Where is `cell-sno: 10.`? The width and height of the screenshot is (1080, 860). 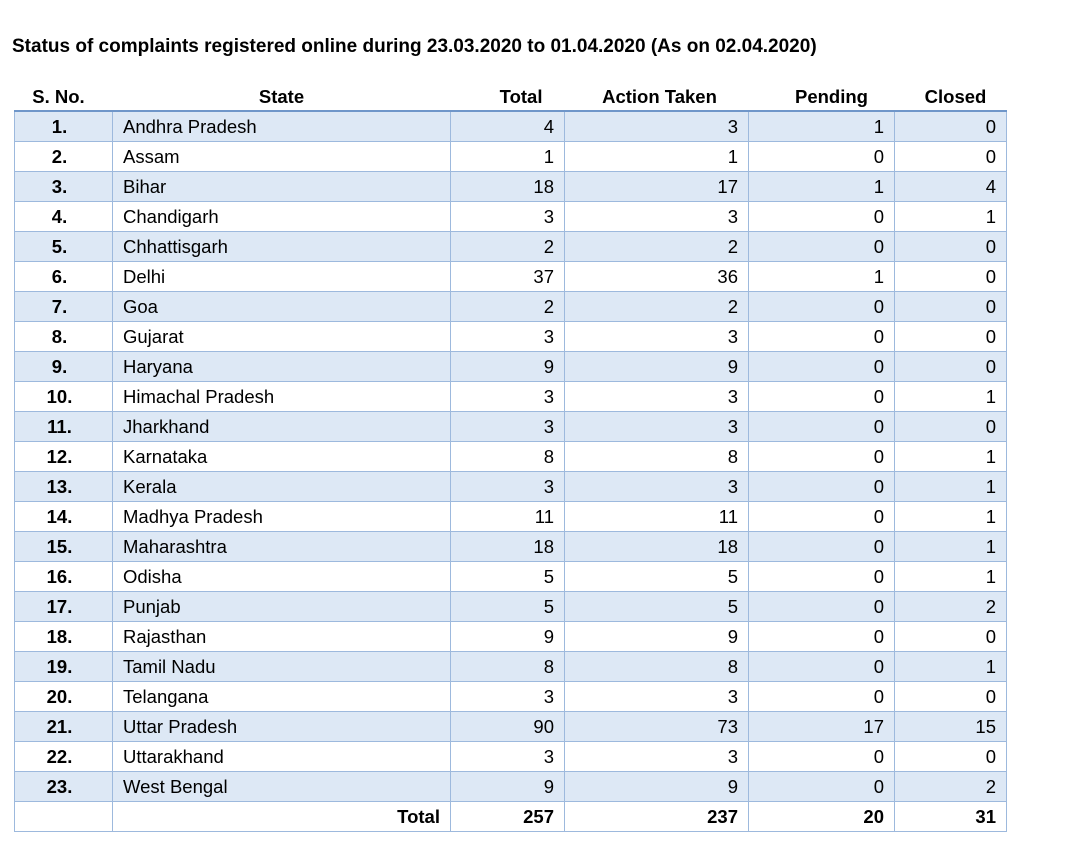
cell-sno: 10. is located at coordinates (63, 396).